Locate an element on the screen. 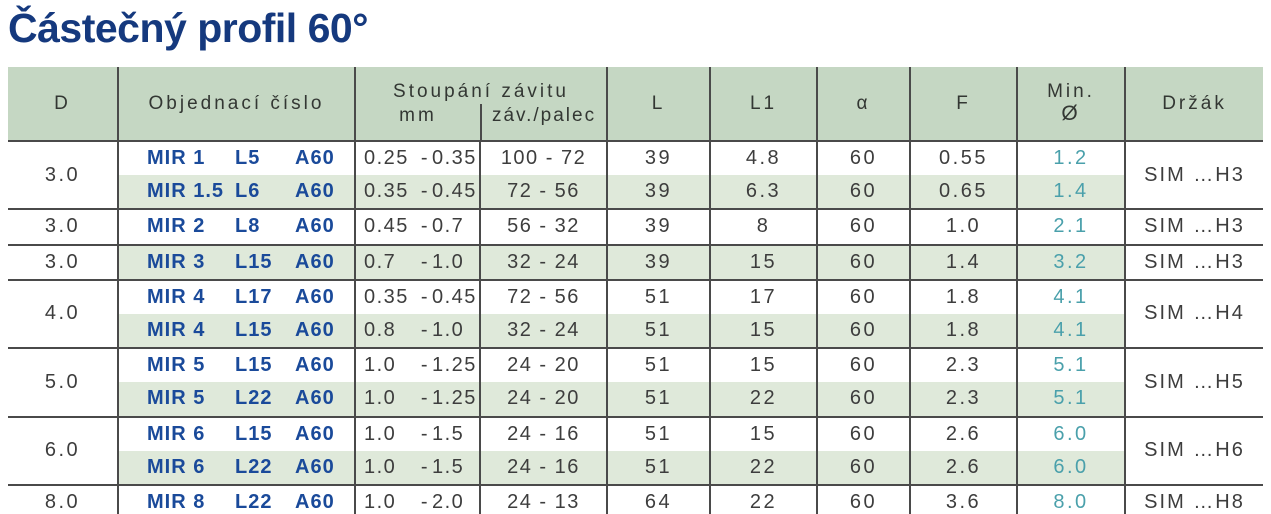 This screenshot has height=514, width=1271. cell-holder: SIM …H4 is located at coordinates (1194, 313).